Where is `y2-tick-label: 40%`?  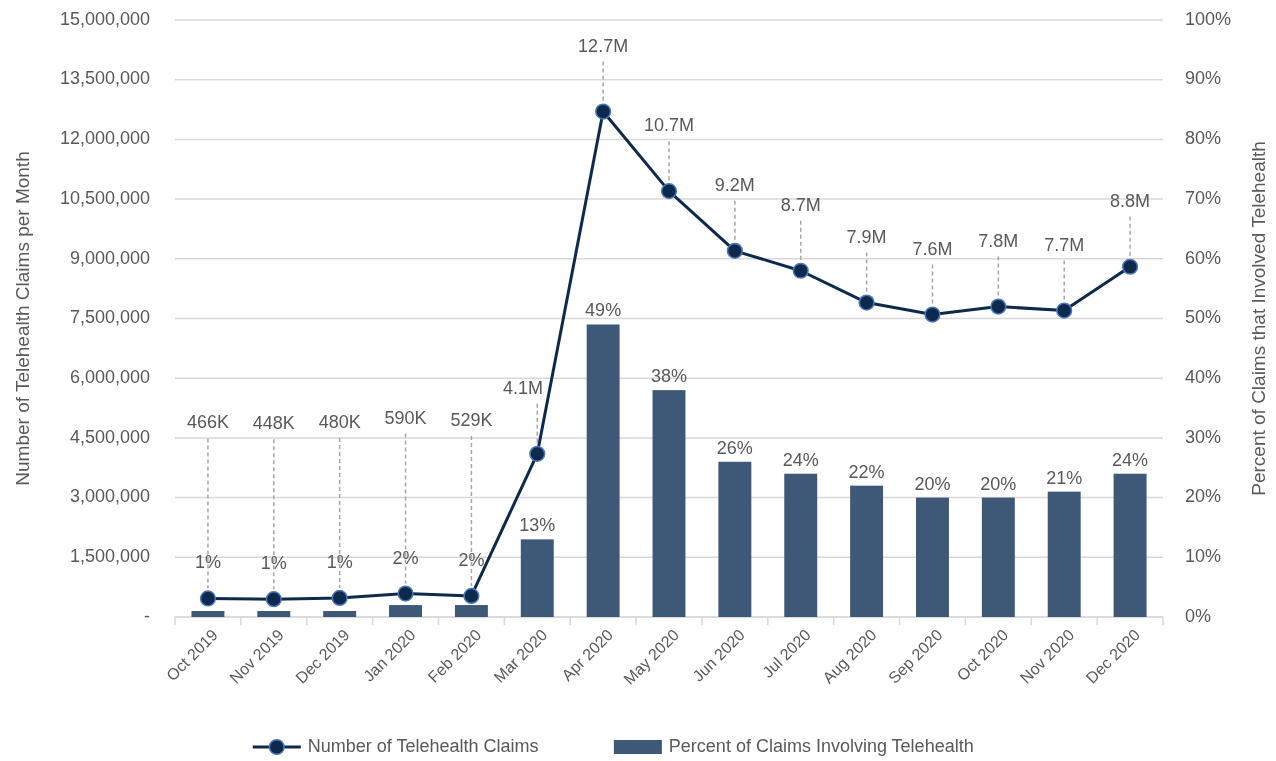 y2-tick-label: 40% is located at coordinates (1203, 376).